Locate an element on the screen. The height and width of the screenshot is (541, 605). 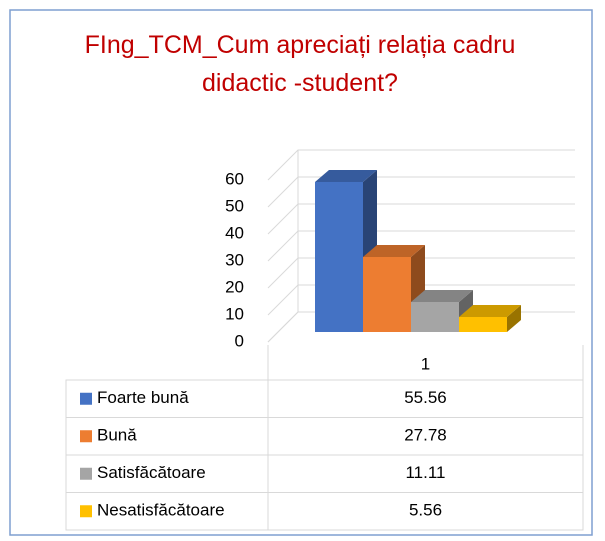
y-tick-label: 20 is located at coordinates (234, 286).